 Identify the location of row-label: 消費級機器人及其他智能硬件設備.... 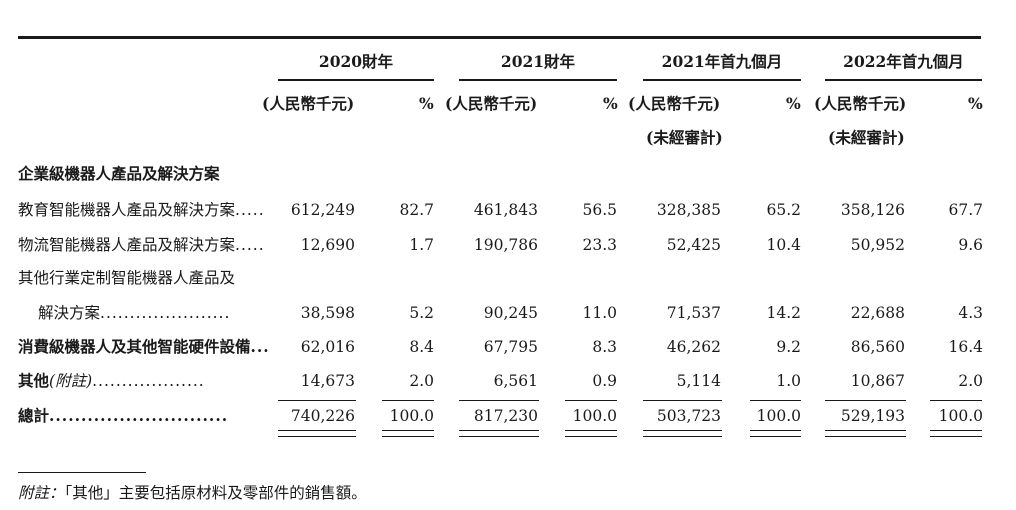
(143, 346).